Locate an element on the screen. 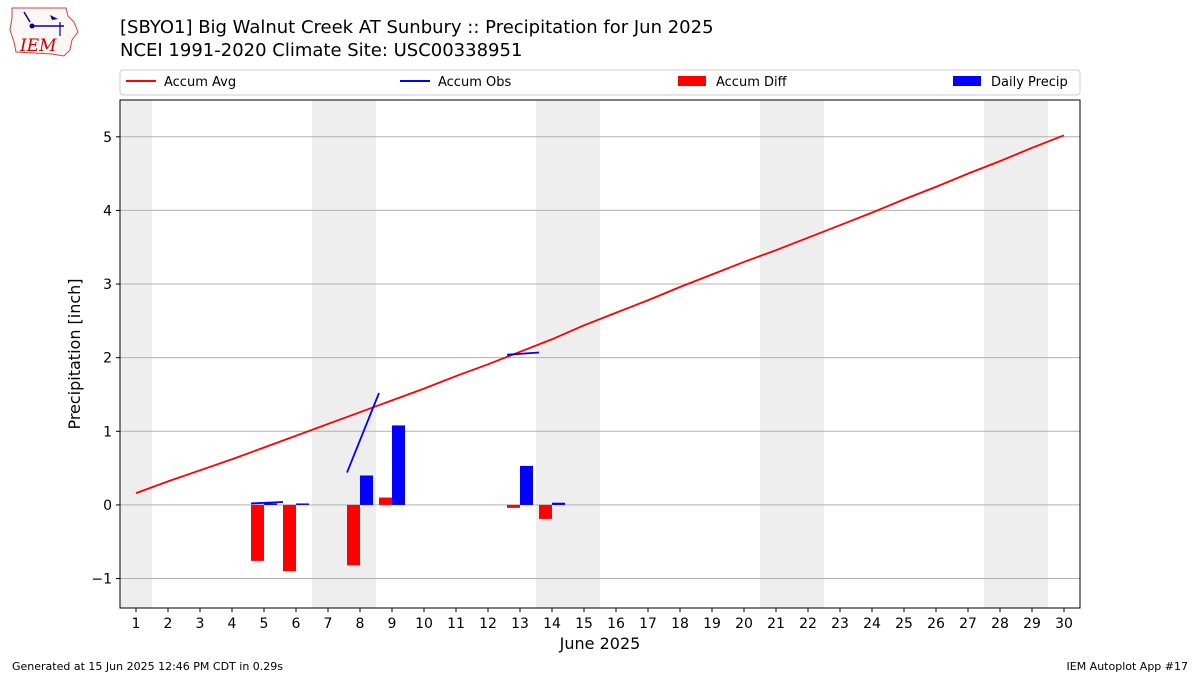 Image resolution: width=1200 pixels, height=675 pixels. x-tick-label: 21 is located at coordinates (776, 624).